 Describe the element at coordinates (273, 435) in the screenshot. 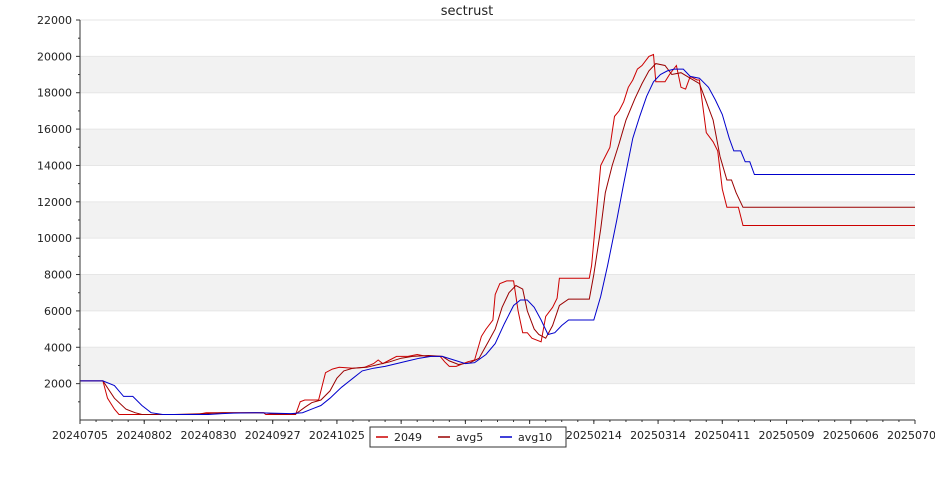

I see `x-tick-label: 20240927` at that location.